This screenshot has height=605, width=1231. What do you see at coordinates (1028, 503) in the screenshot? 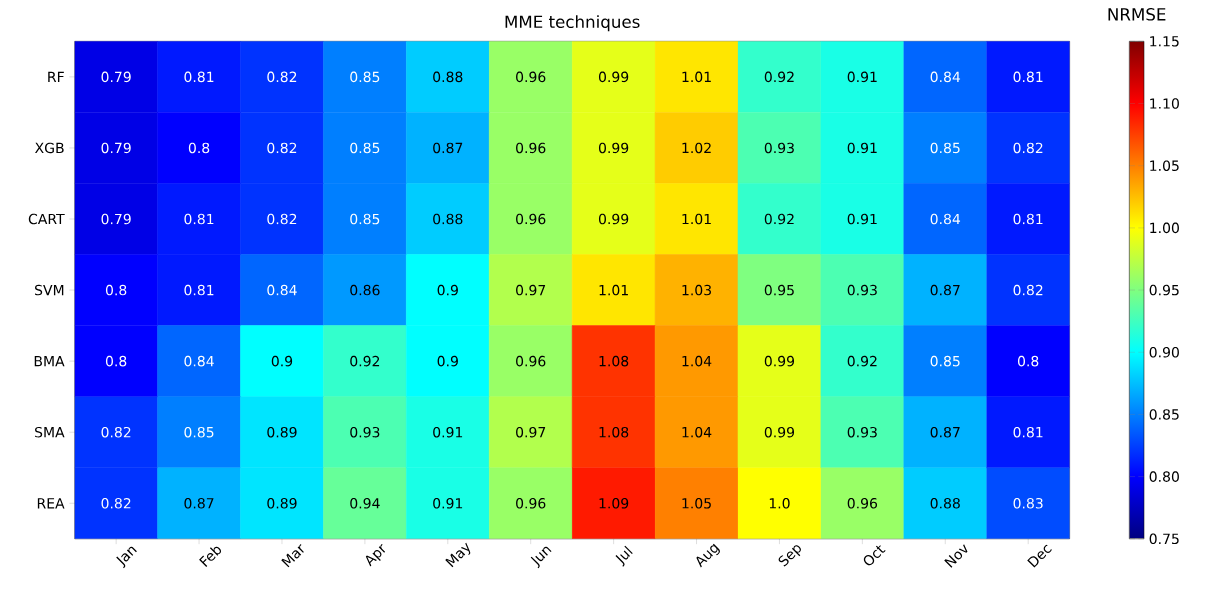
I see `data-label: 0.83` at bounding box center [1028, 503].